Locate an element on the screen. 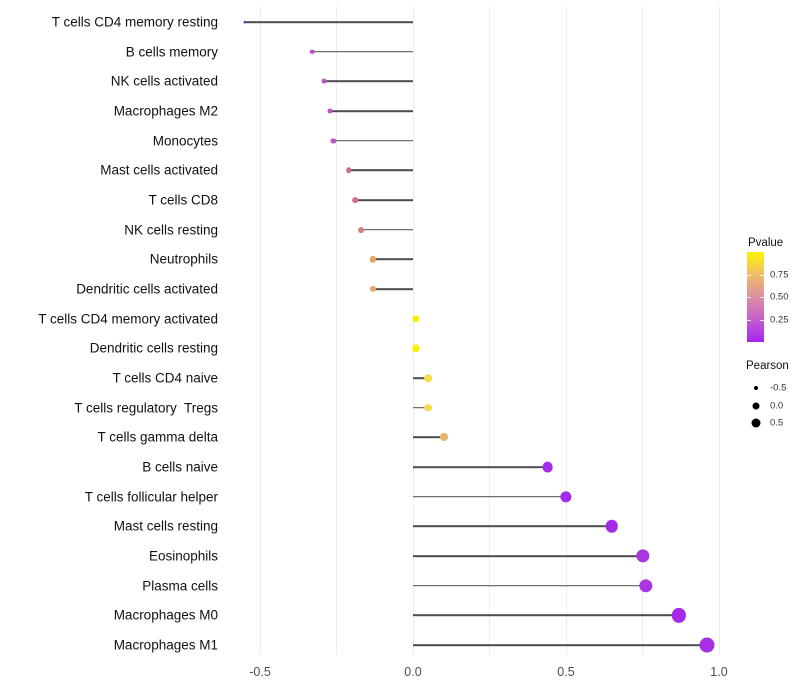  row-label: Mast cells activated is located at coordinates (159, 170).